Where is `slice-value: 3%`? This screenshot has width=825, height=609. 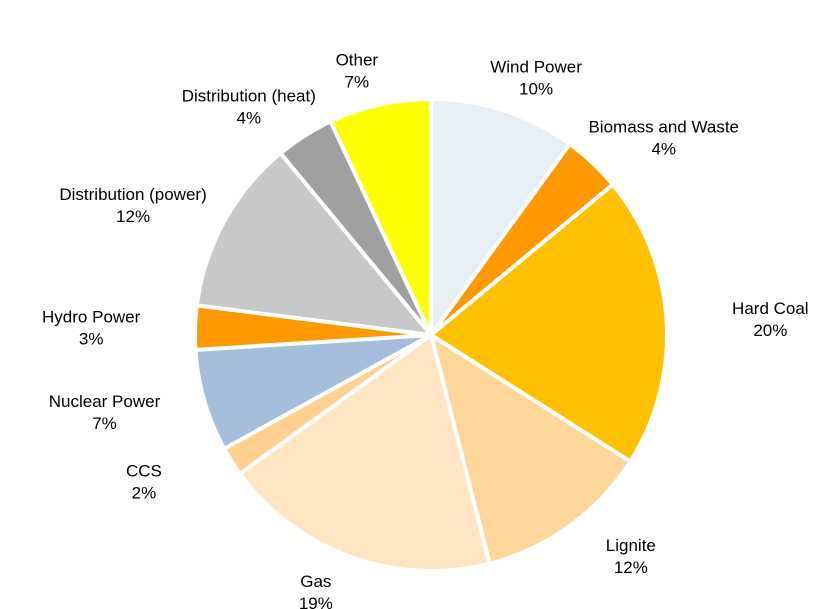
slice-value: 3% is located at coordinates (91, 338).